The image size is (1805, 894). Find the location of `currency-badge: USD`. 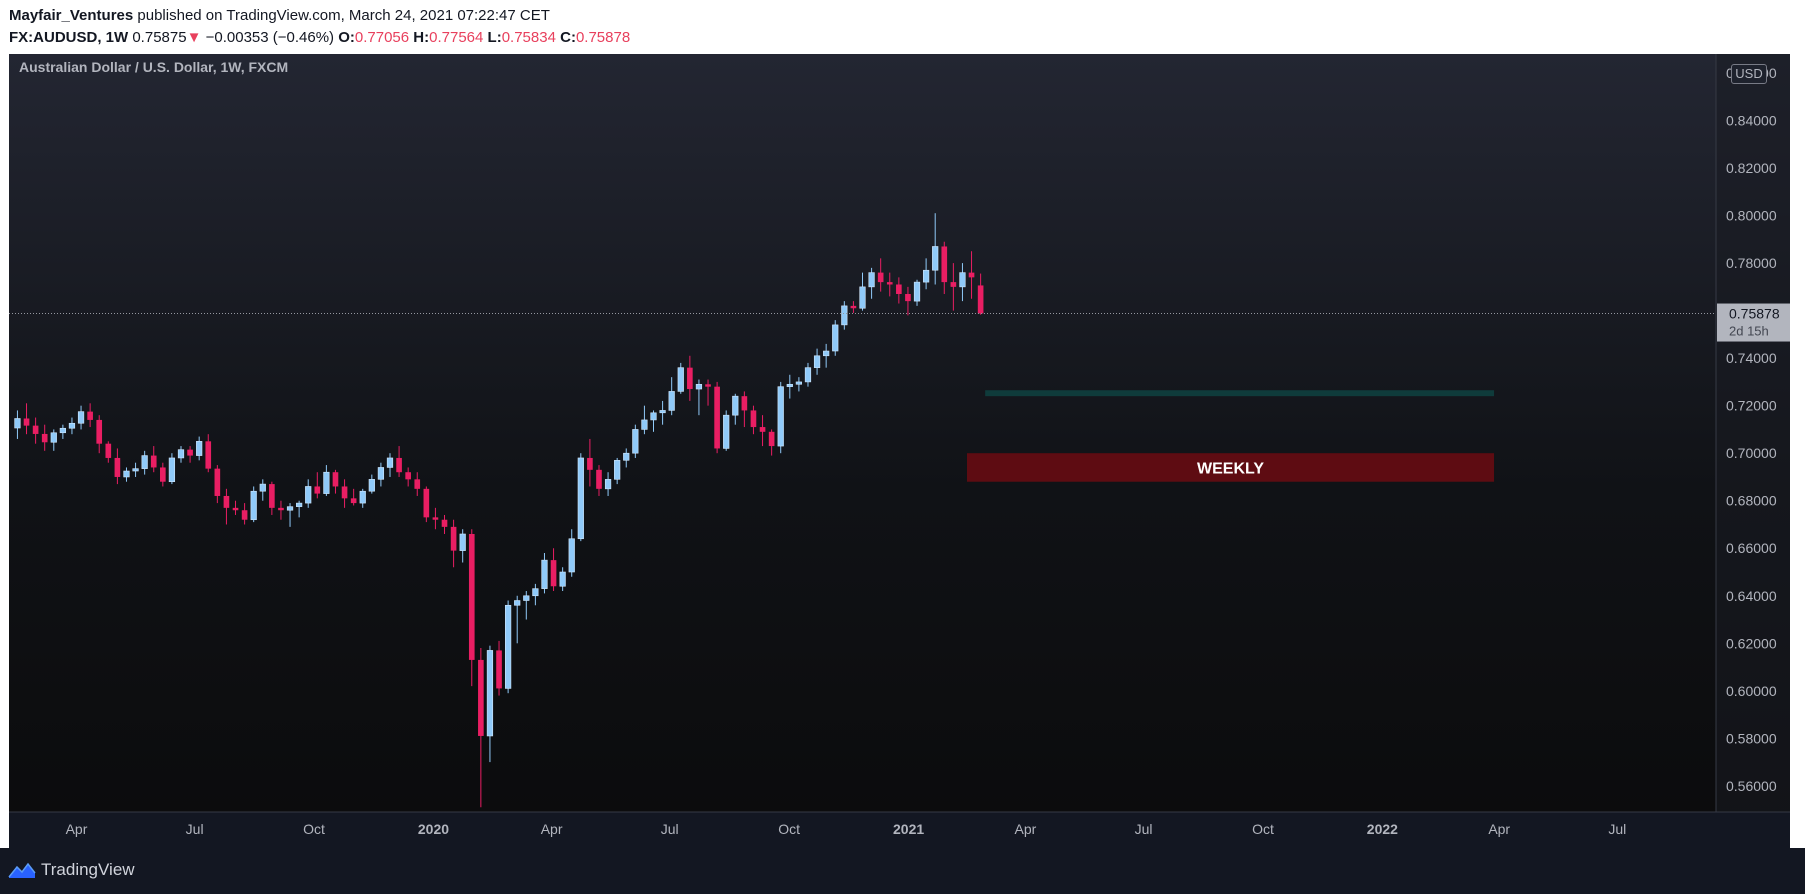

currency-badge: USD is located at coordinates (1749, 74).